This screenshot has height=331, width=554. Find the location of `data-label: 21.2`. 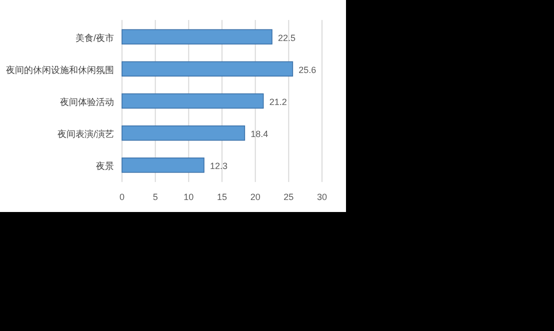

data-label: 21.2 is located at coordinates (278, 102).